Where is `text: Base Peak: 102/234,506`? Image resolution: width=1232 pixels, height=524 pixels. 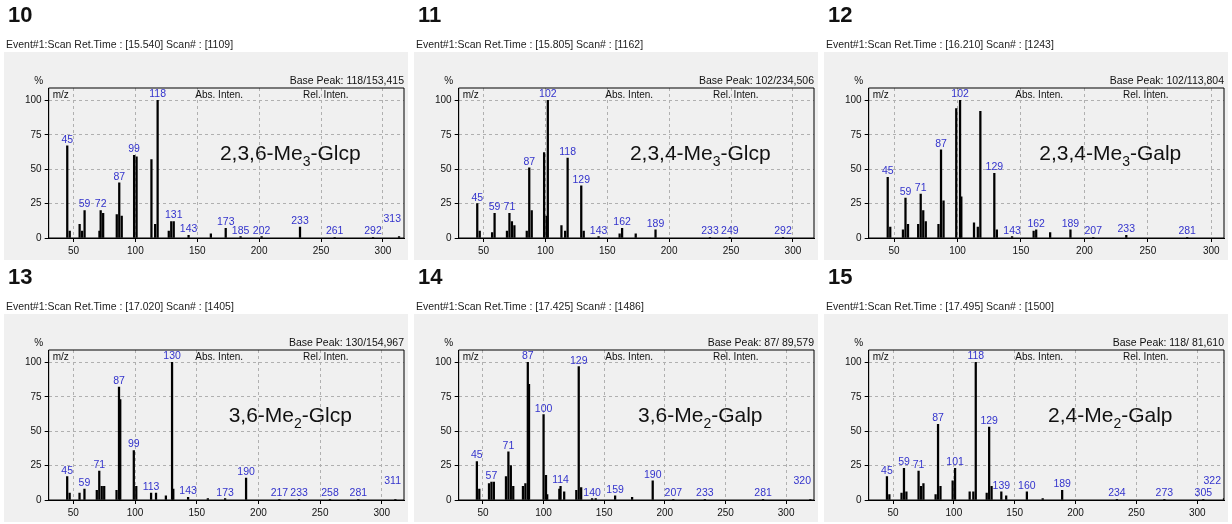 text: Base Peak: 102/234,506 is located at coordinates (756, 80).